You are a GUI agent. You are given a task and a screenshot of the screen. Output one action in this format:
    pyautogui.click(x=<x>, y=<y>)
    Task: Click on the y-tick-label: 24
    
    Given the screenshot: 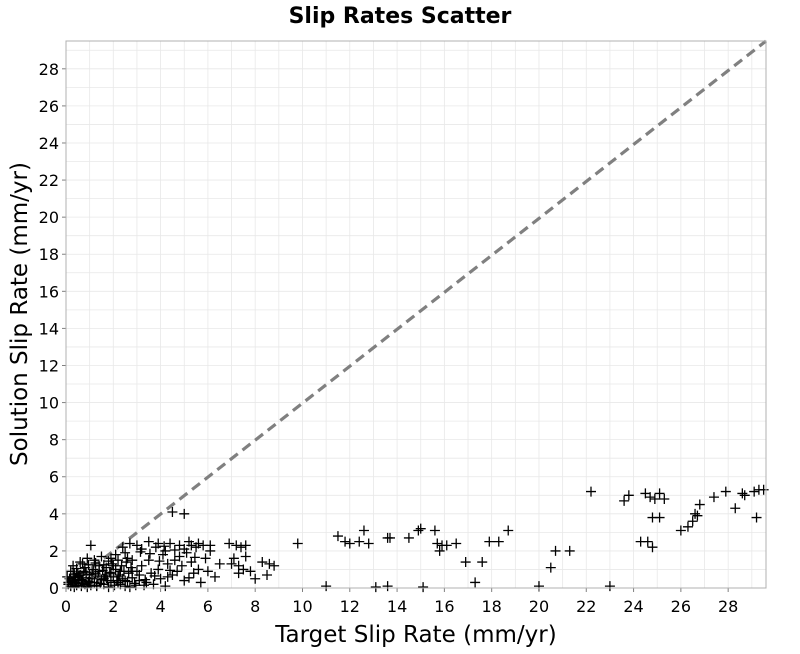 What is the action you would take?
    pyautogui.click(x=49, y=143)
    